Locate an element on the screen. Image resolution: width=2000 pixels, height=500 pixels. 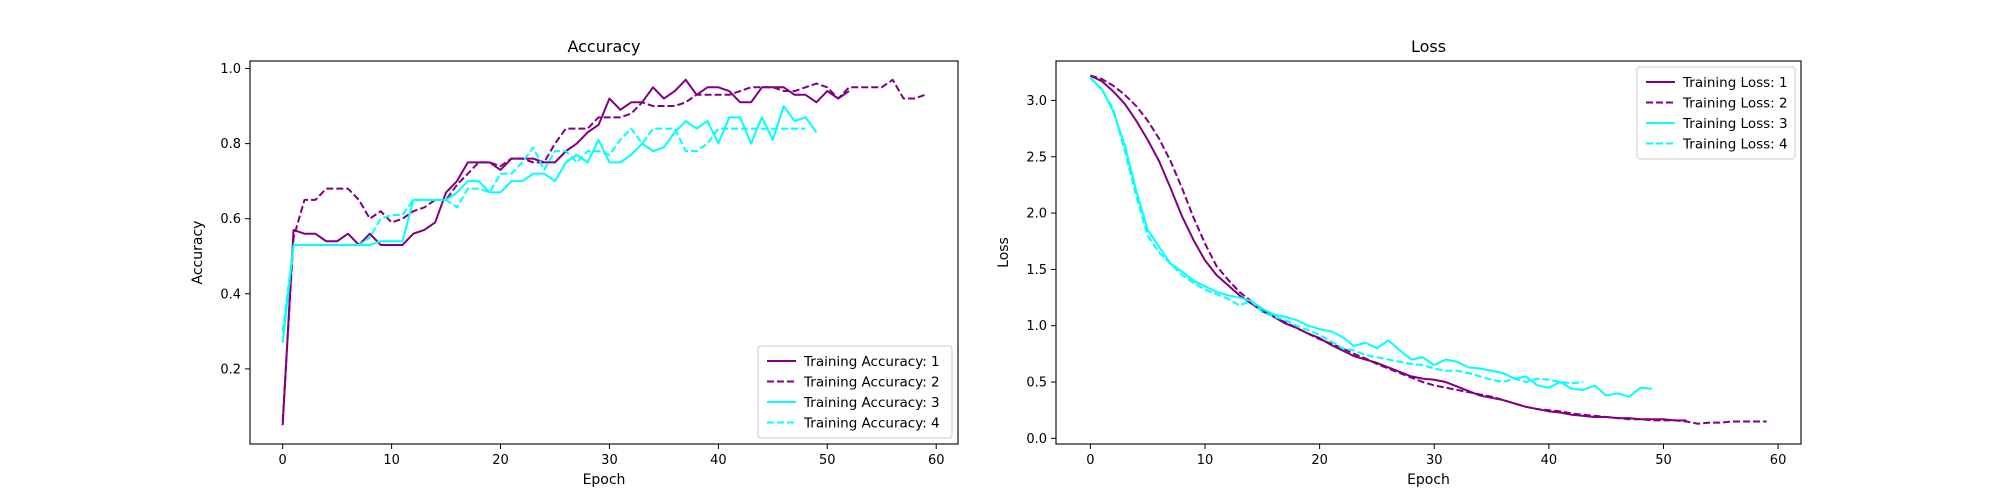
y-tick-label: 3.0 is located at coordinates (1036, 101).